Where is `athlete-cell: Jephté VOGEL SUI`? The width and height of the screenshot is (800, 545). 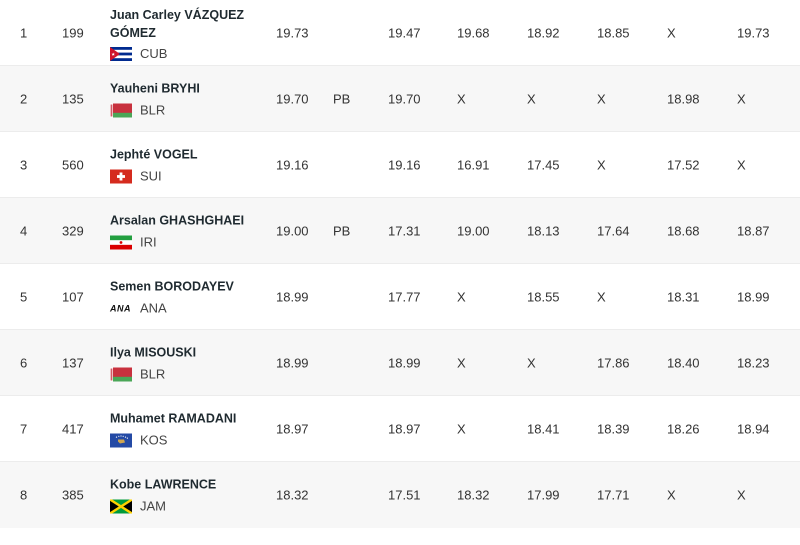 athlete-cell: Jephté VOGEL SUI is located at coordinates (190, 164).